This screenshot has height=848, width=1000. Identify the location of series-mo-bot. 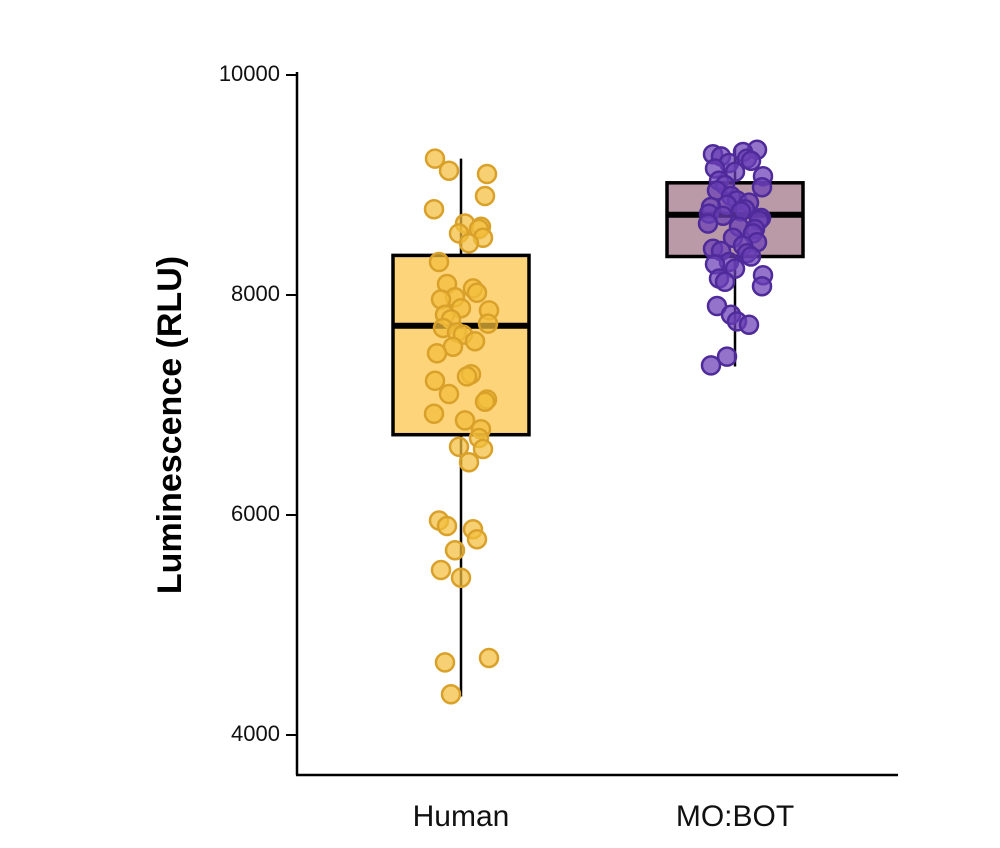
(735, 257).